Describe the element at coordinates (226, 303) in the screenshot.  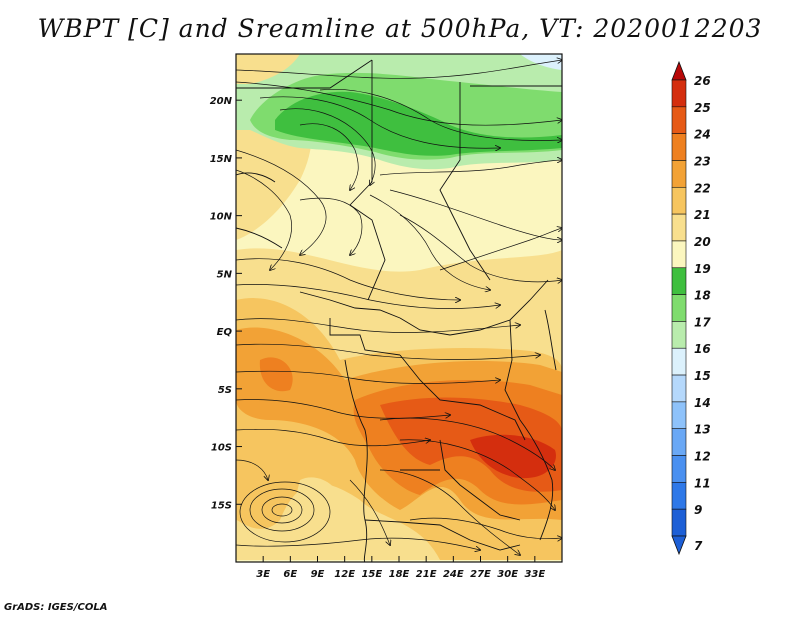
I see `latitude-axis: 20N 15N 10N 5N EQ 5S 10S 15S` at that location.